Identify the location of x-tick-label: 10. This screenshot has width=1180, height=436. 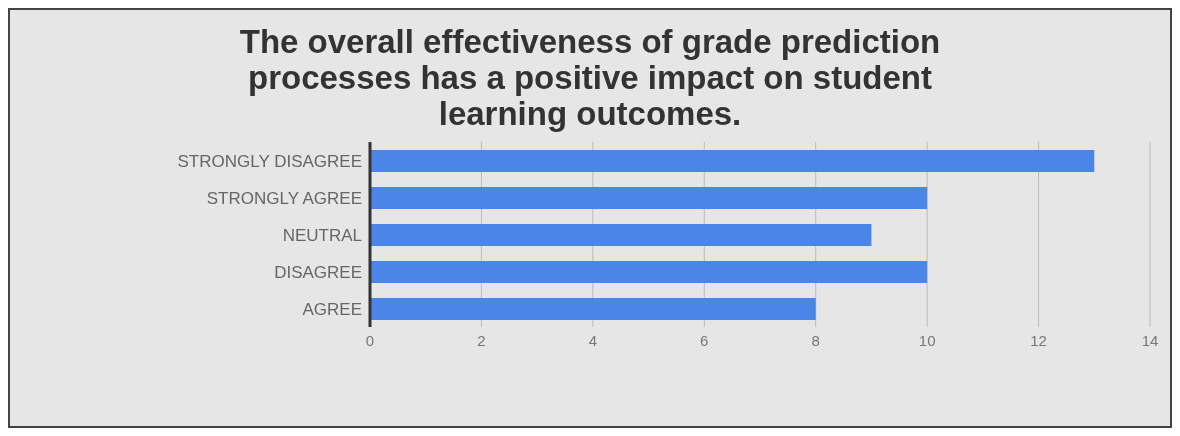
(927, 340).